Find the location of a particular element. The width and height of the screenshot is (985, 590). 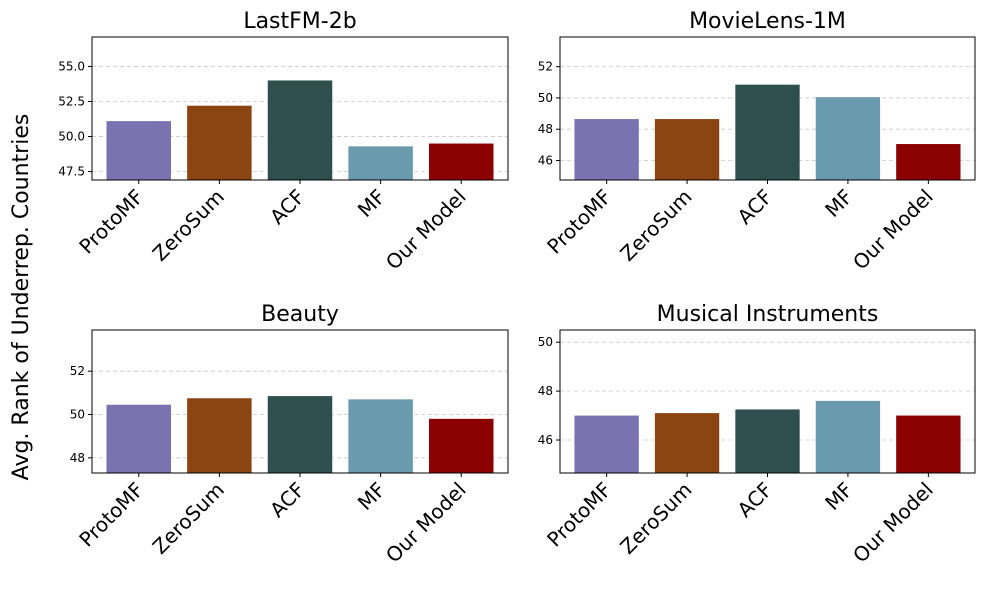

panel-title: Beauty is located at coordinates (300, 314).